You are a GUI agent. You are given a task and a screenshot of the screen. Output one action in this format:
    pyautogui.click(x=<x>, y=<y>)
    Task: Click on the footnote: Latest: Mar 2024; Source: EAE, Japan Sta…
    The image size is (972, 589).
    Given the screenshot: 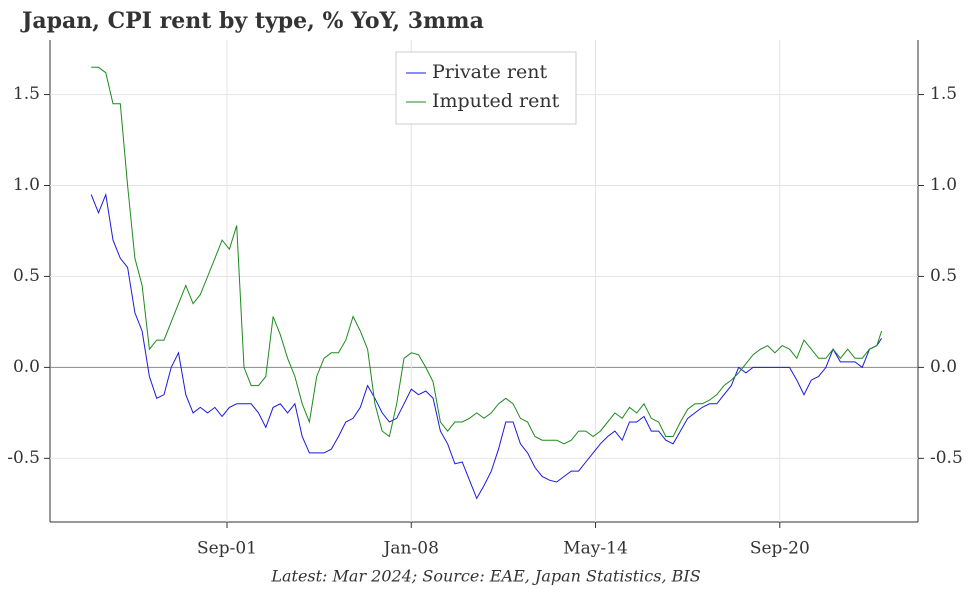 What is the action you would take?
    pyautogui.click(x=485, y=576)
    